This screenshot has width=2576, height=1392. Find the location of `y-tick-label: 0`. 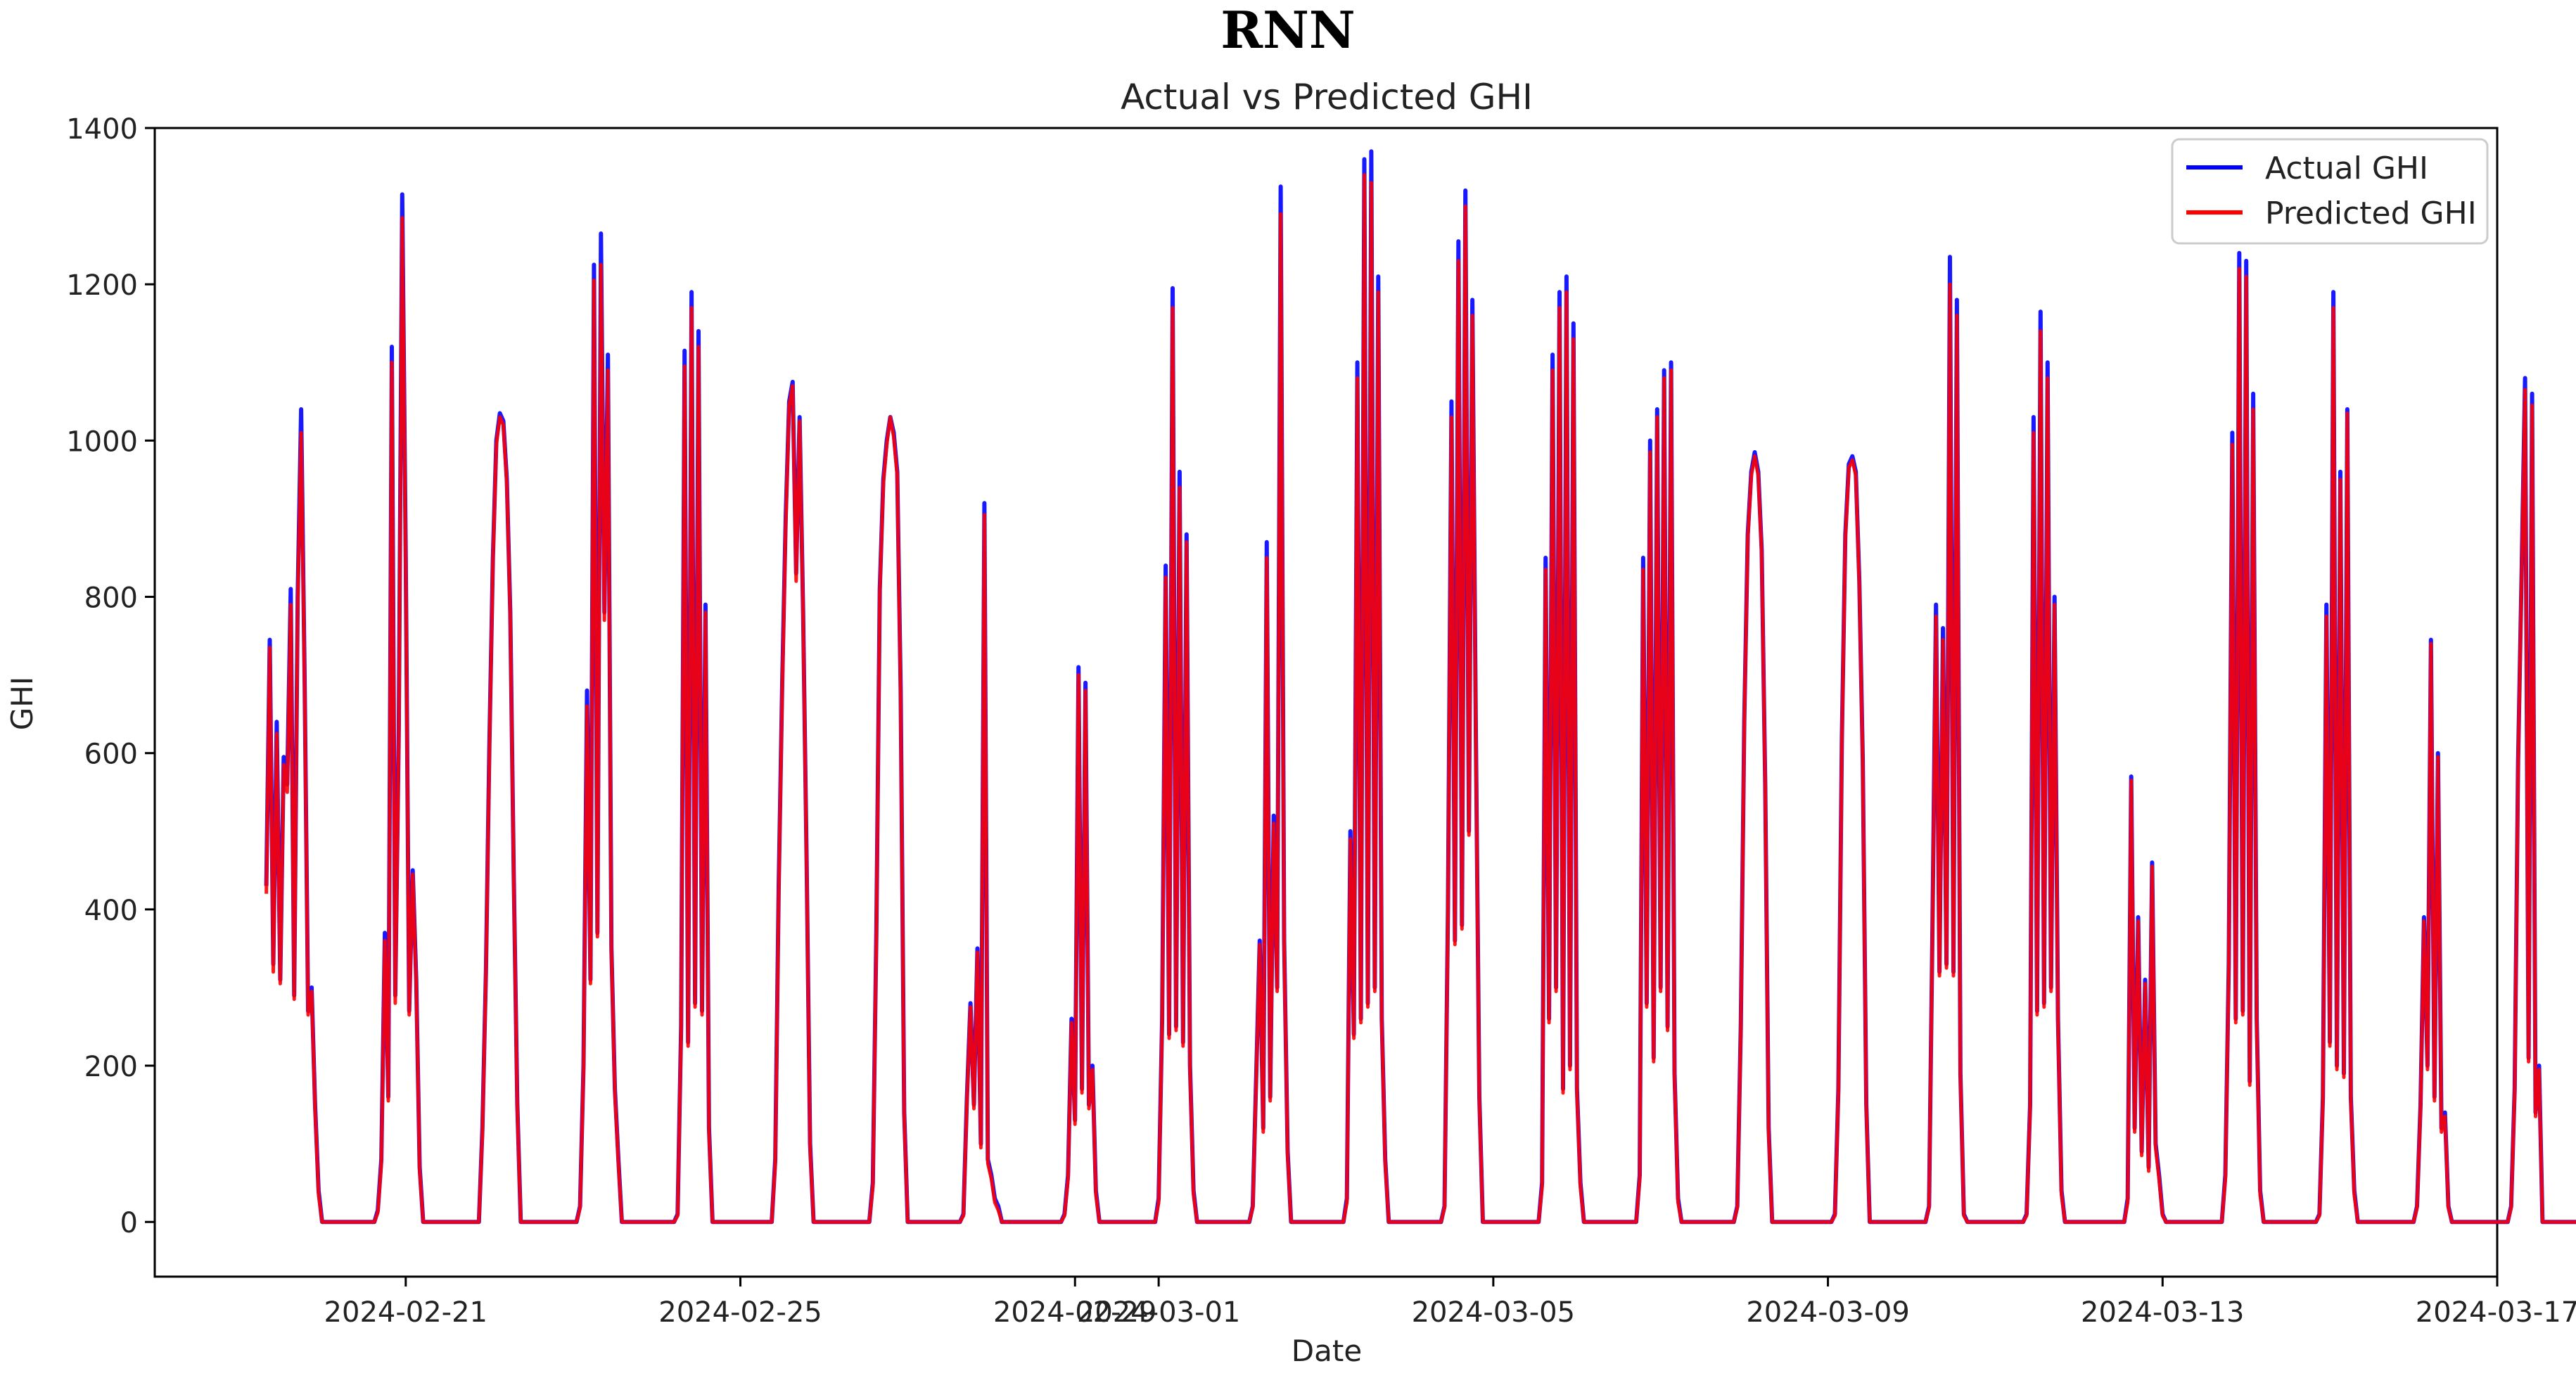

y-tick-label: 0 is located at coordinates (129, 1223).